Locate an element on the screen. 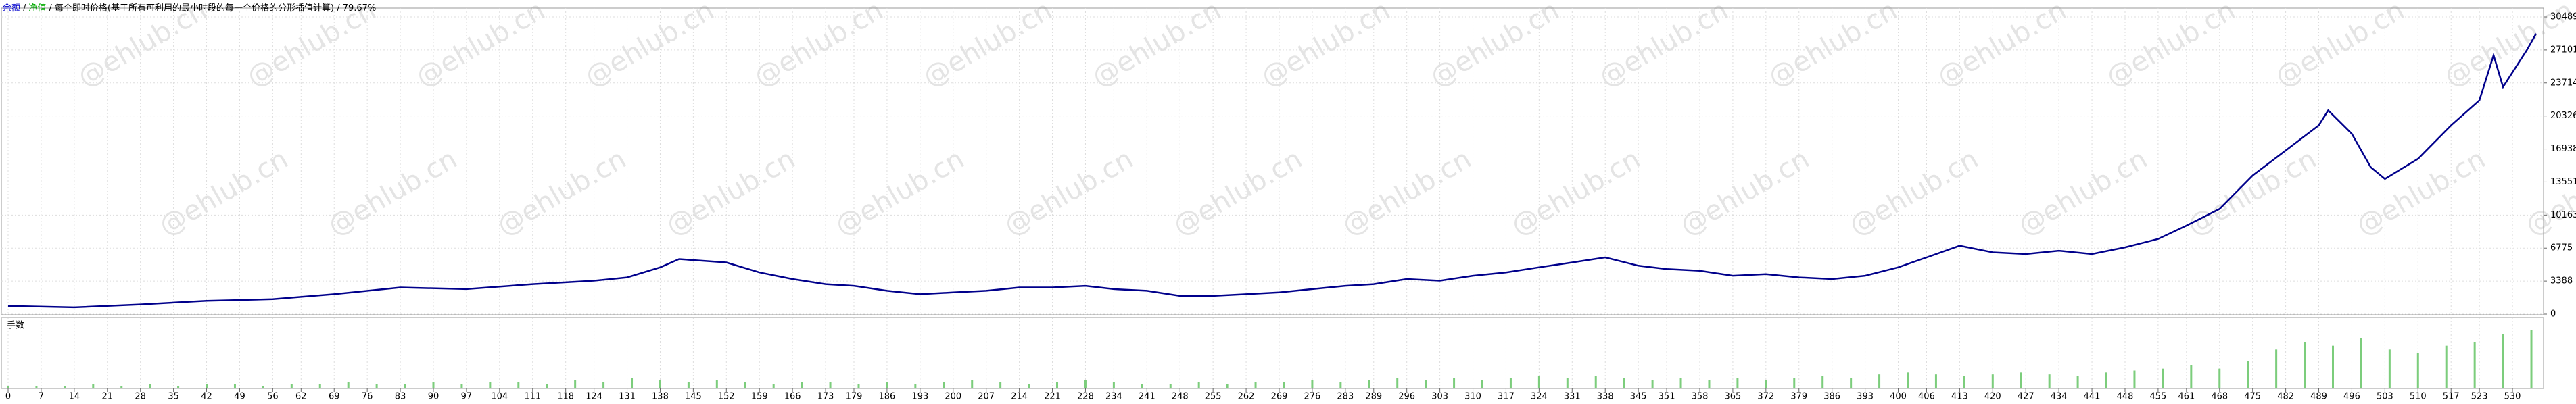 The width and height of the screenshot is (2576, 404). x-tick-label: 28 is located at coordinates (140, 397).